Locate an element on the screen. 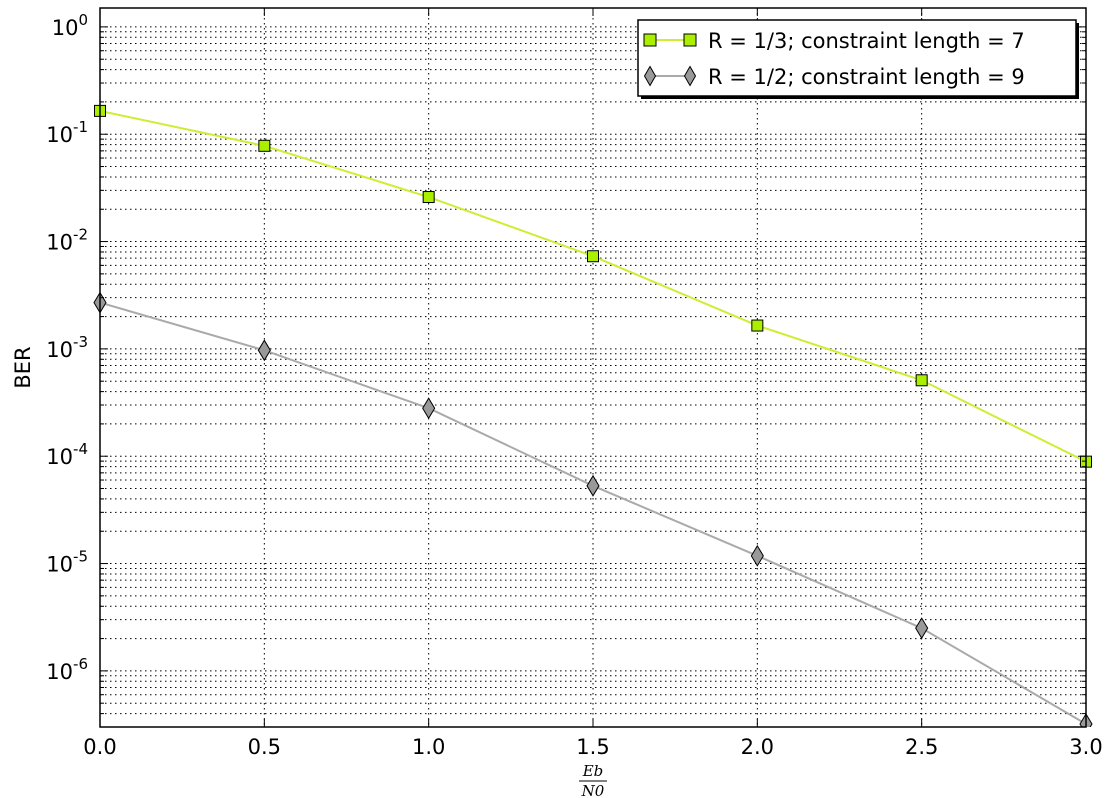  y-tick-label: 10⁻¹ is located at coordinates (67, 132).